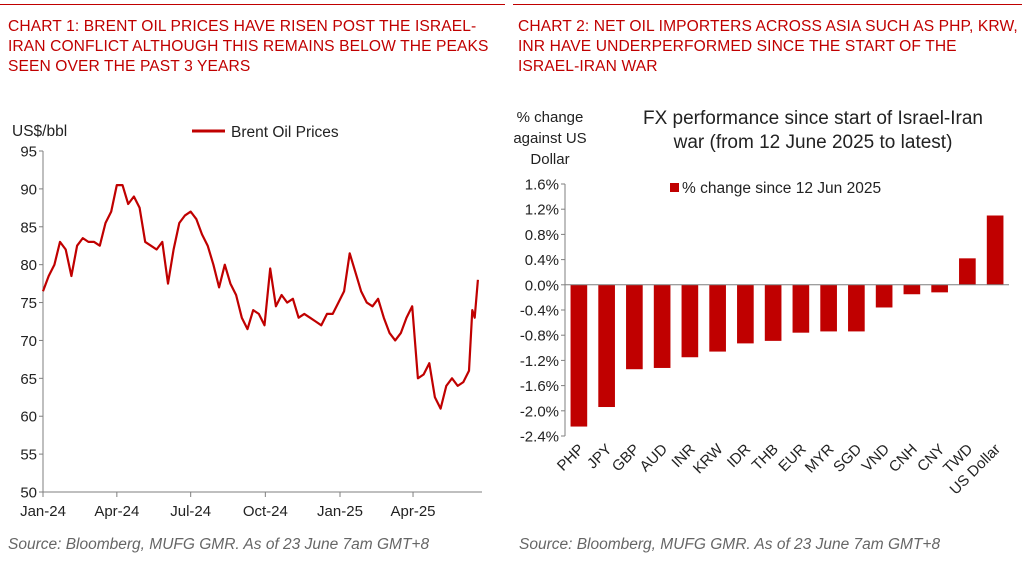  What do you see at coordinates (28, 265) in the screenshot?
I see `chart1-y-tick-label: 80` at bounding box center [28, 265].